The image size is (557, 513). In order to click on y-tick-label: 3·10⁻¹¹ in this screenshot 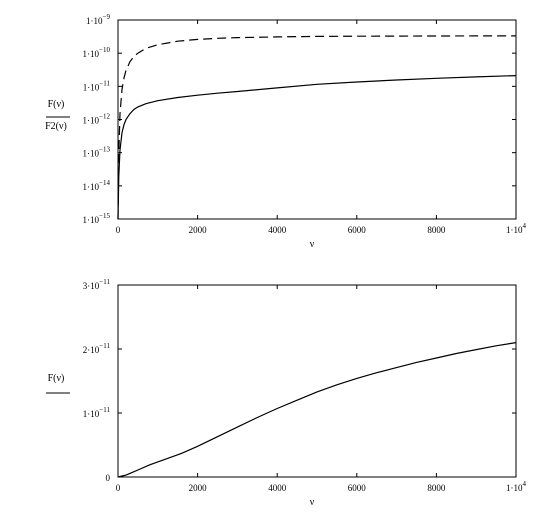, I will do `click(97, 284)`.